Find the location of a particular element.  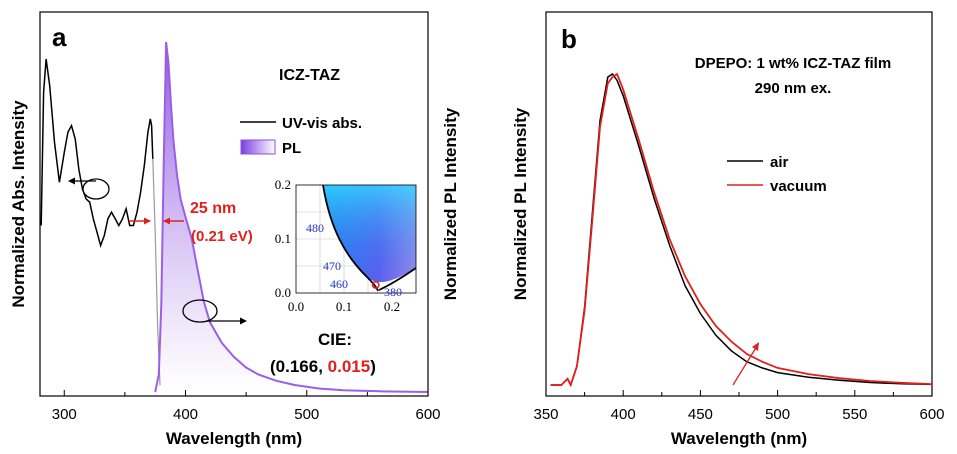

panel-b-xtick-label: 550 is located at coordinates (854, 414).